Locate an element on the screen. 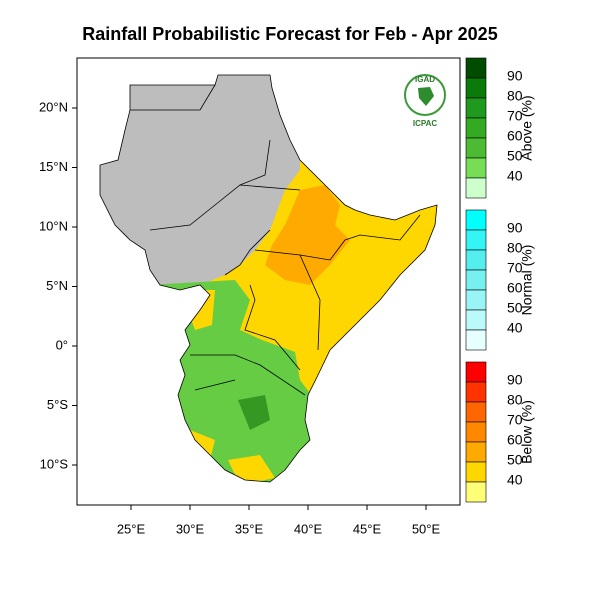 The height and width of the screenshot is (590, 600). lat-label: 20°N is located at coordinates (53, 106).